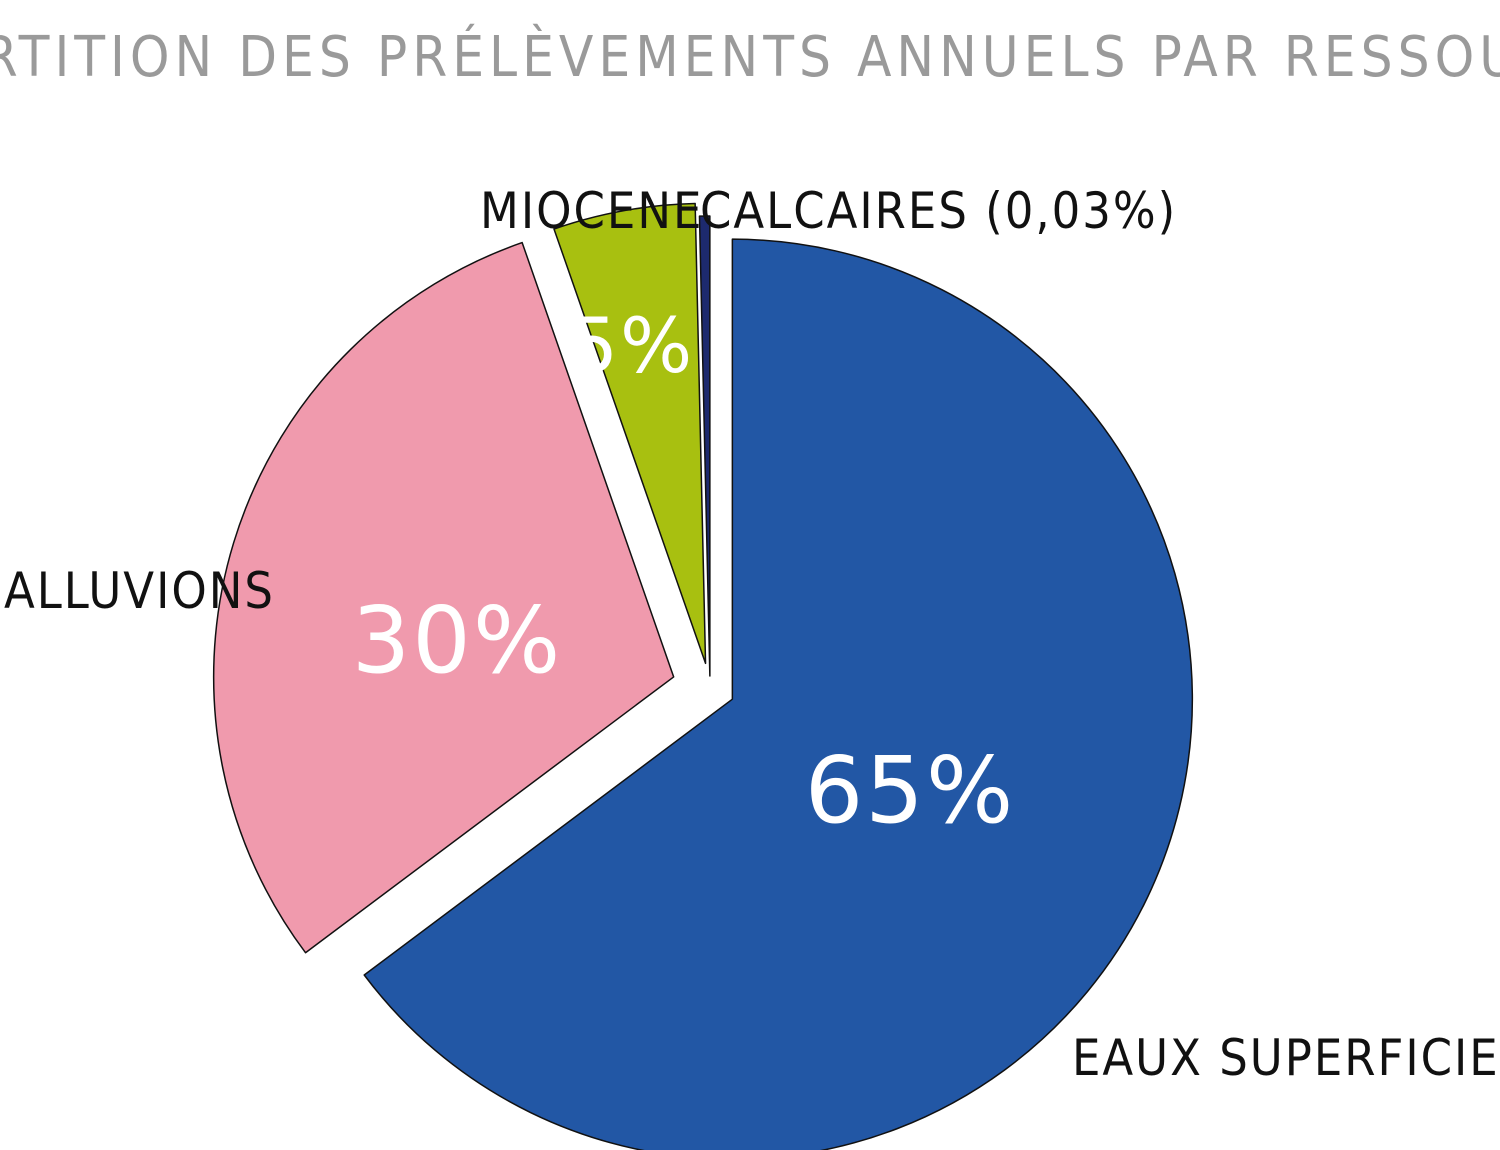 Image resolution: width=1500 pixels, height=1150 pixels. What do you see at coordinates (1286, 1058) in the screenshot?
I see `slice-label-eaux-superficielles: EAUX SUPERFICIELLES` at bounding box center [1286, 1058].